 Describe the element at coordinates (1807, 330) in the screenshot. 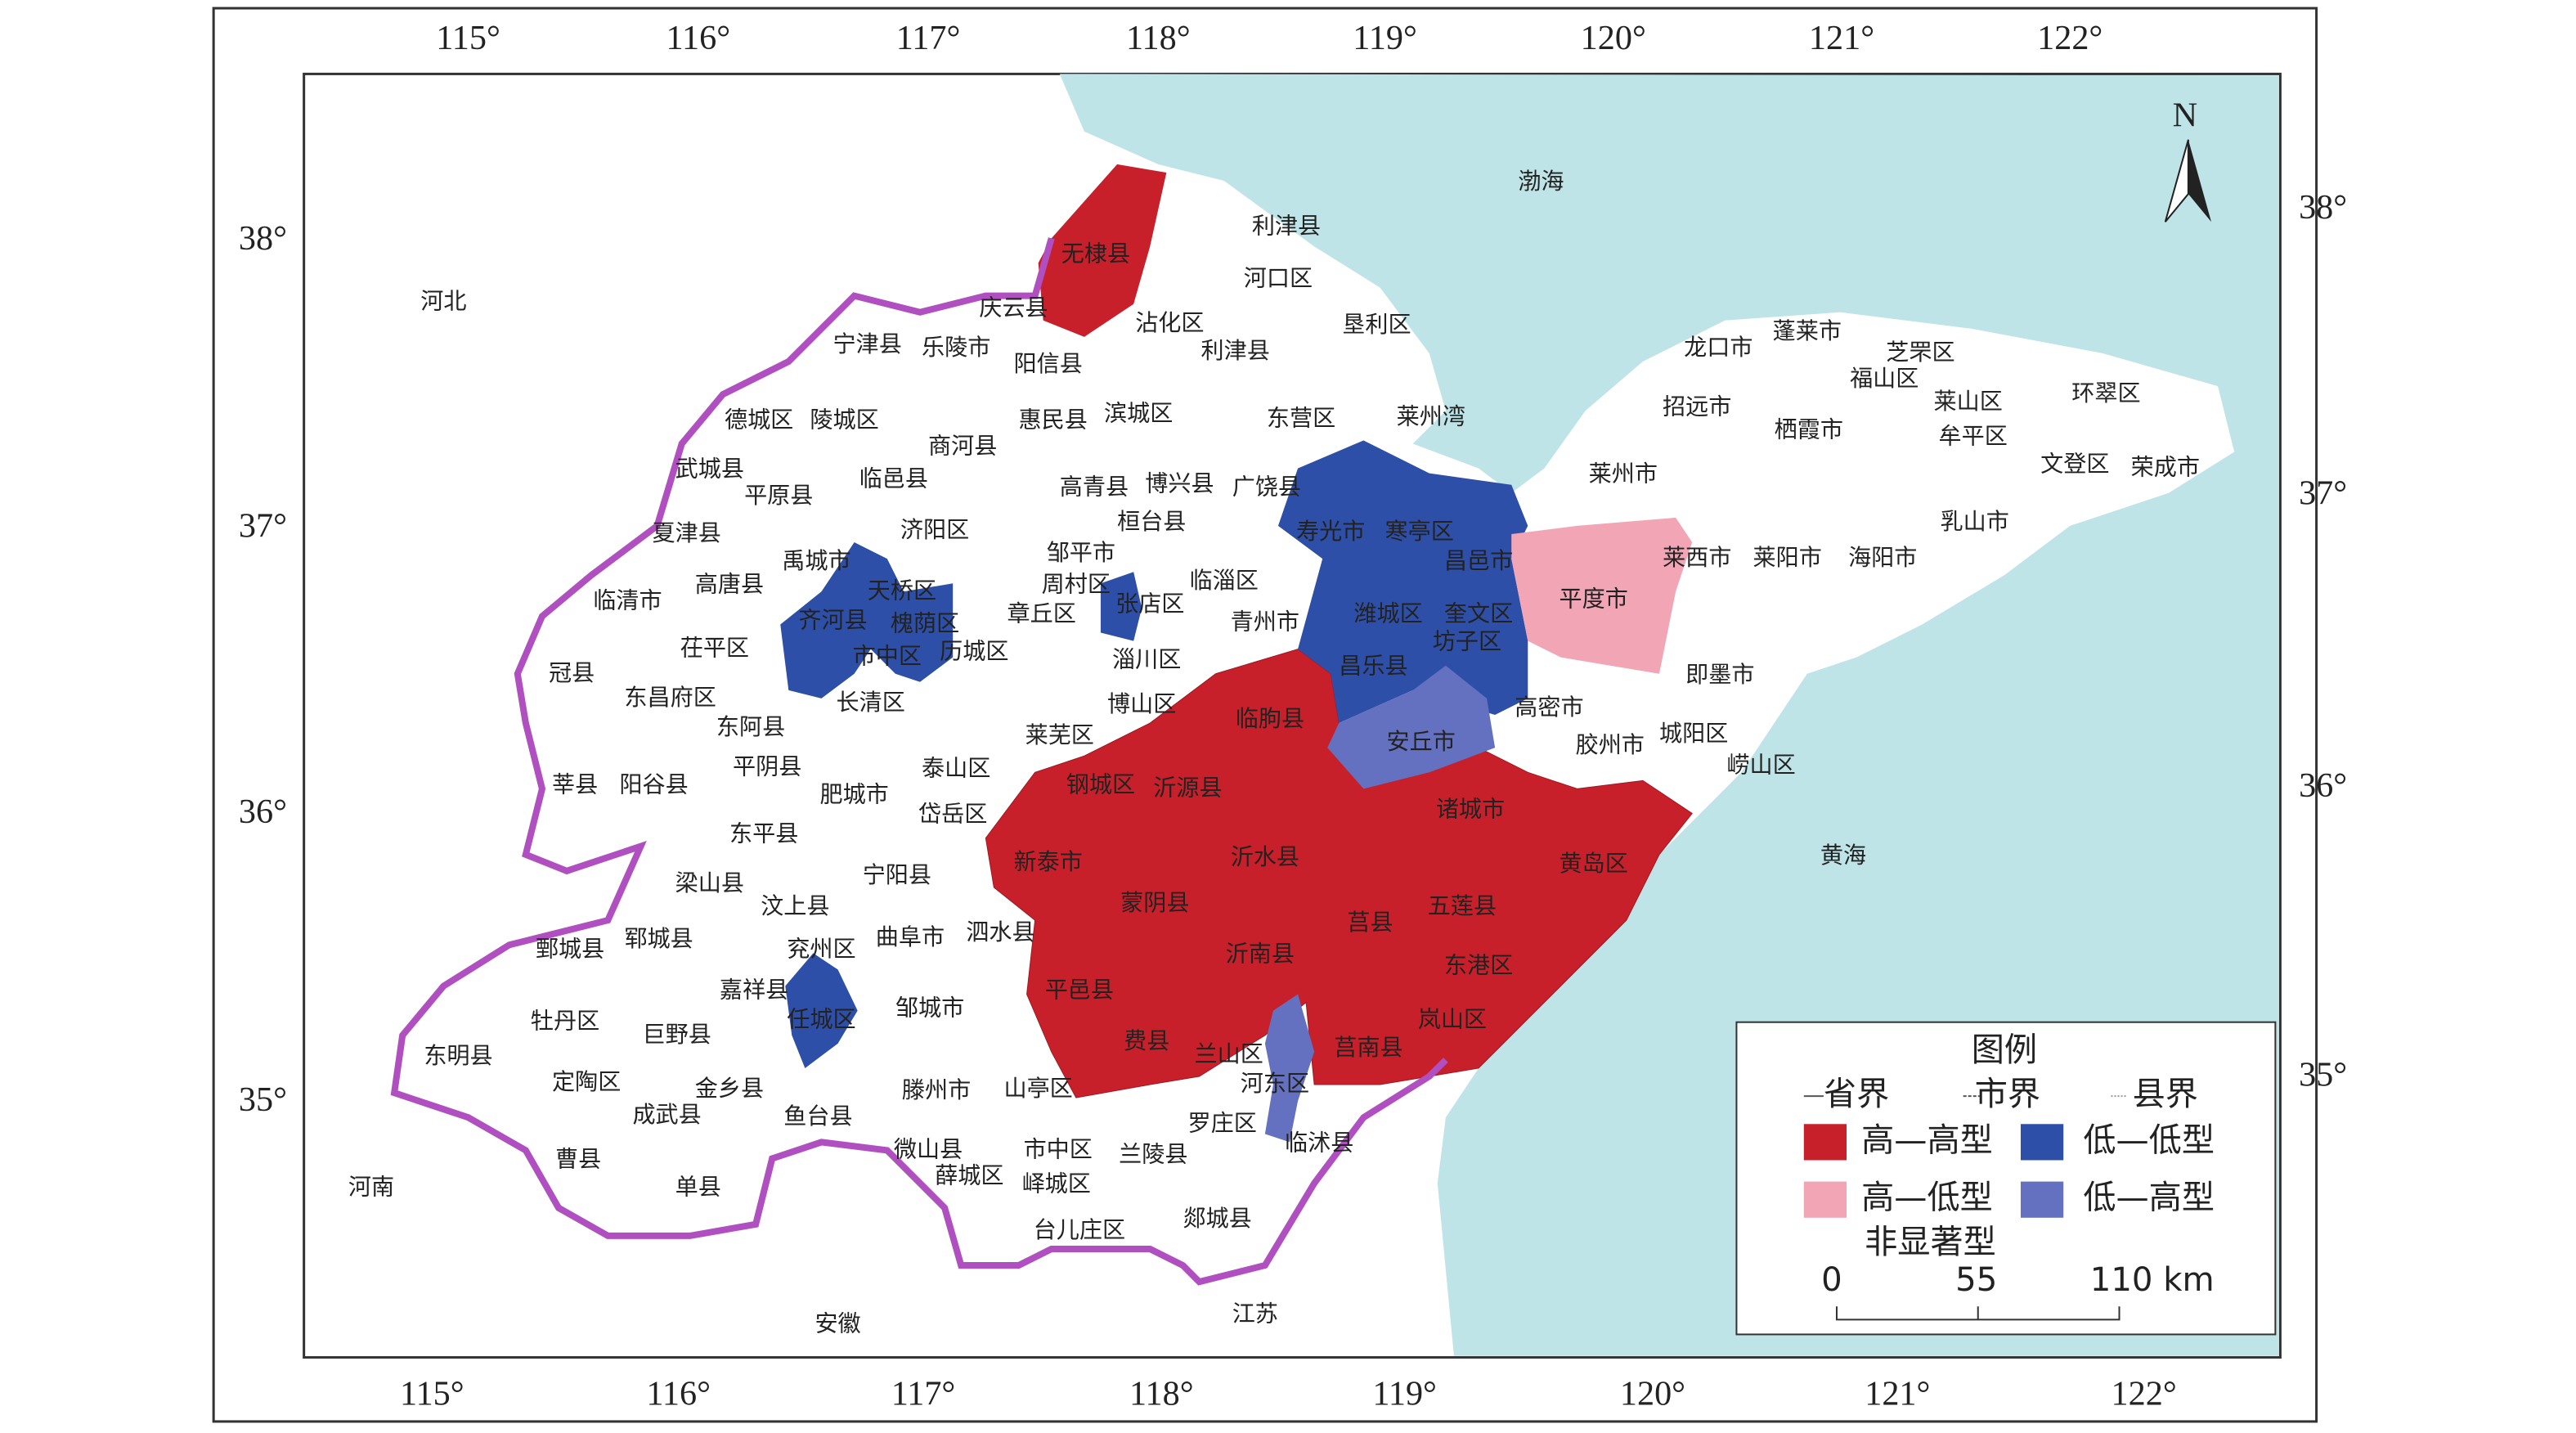

I see `place-label: 蓬莱市` at that location.